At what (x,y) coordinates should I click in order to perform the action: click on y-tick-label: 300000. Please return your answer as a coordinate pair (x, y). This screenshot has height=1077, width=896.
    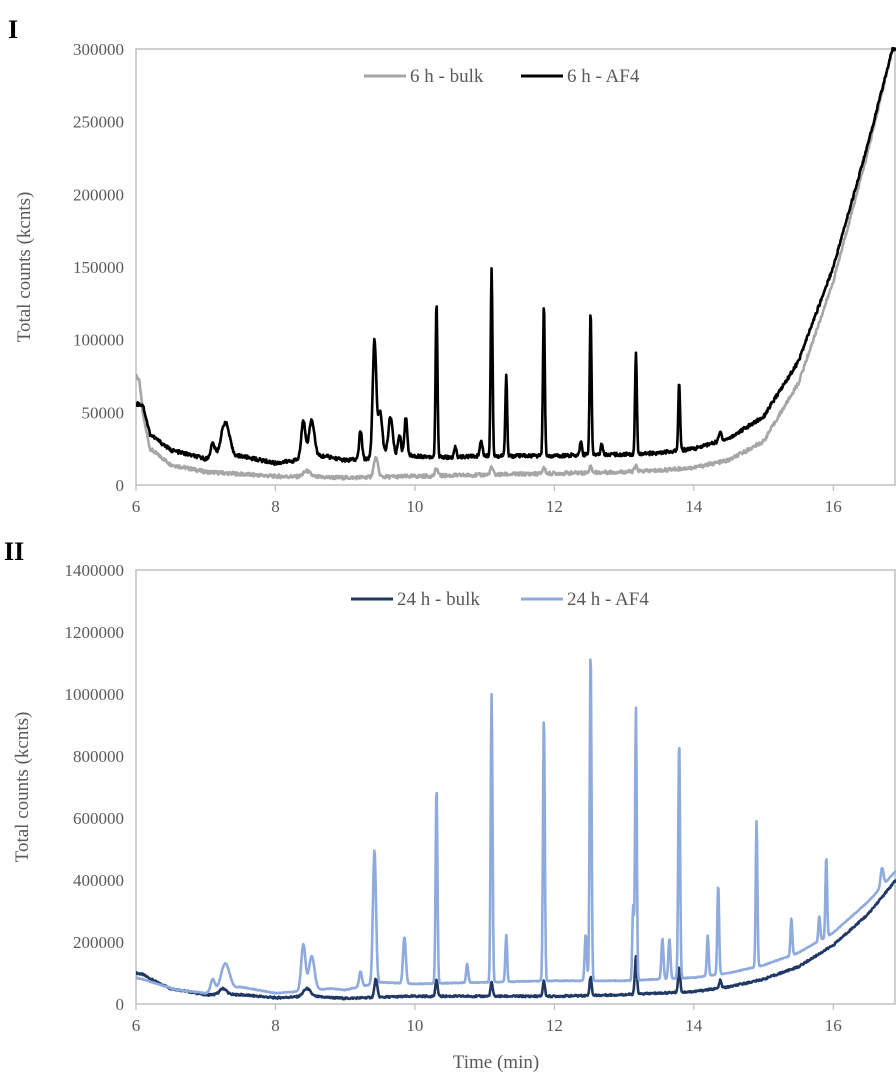
    Looking at the image, I should click on (98, 49).